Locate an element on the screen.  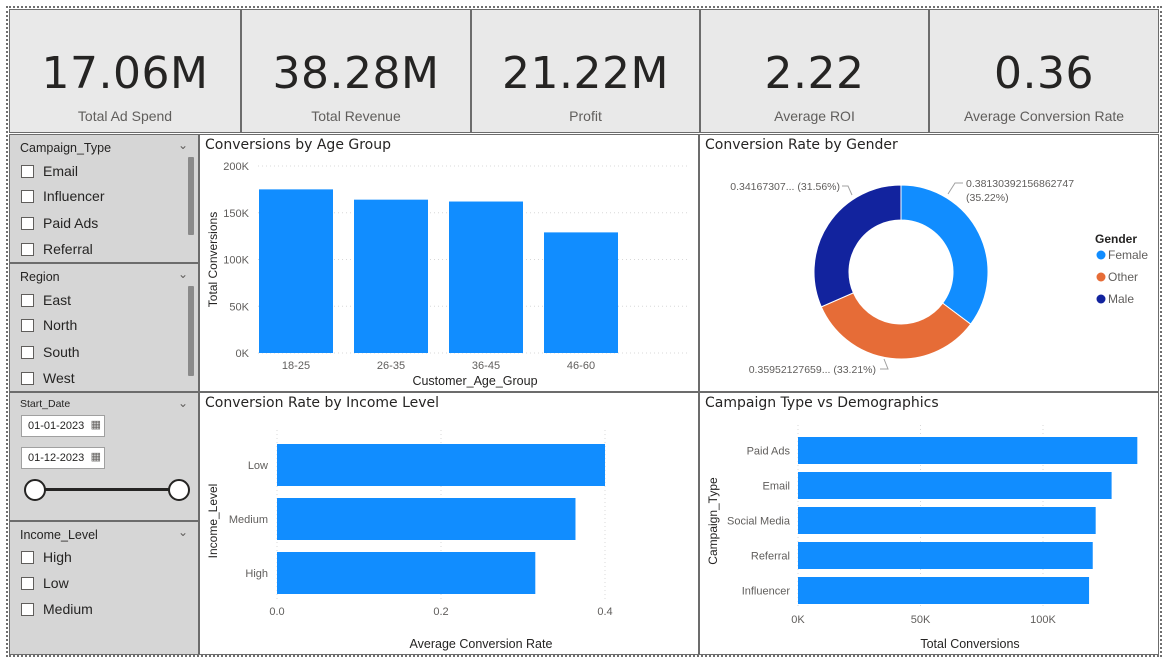
kpi-card-profit: 21.22M Profit is located at coordinates (585, 71).